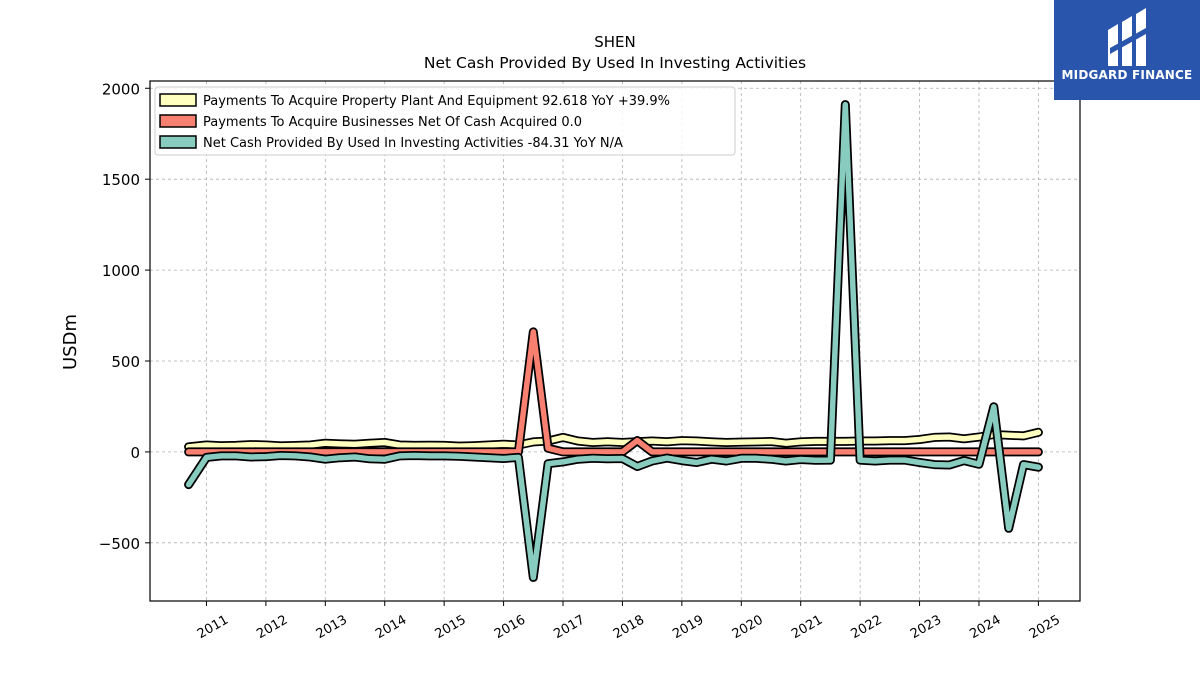 The image size is (1200, 675). What do you see at coordinates (121, 180) in the screenshot?
I see `y-tick-label: 1500` at bounding box center [121, 180].